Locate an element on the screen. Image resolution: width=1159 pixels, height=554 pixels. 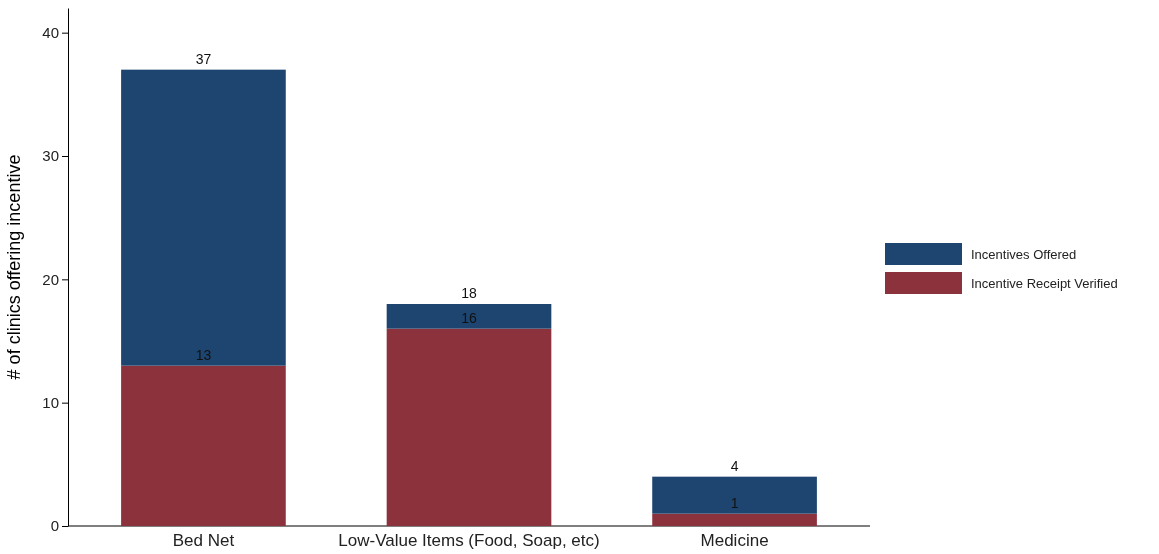
data-label: 16 is located at coordinates (469, 317).